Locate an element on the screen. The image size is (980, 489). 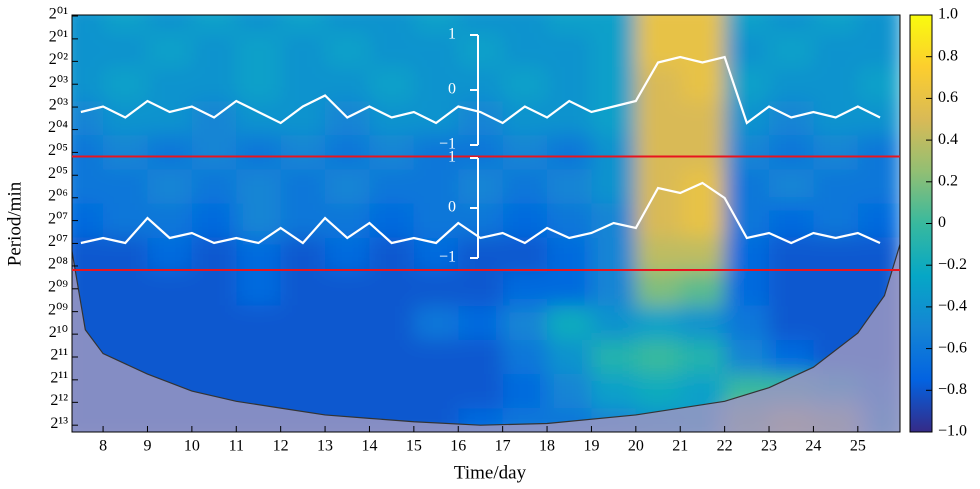
x-tick-label: 22 is located at coordinates (725, 446).